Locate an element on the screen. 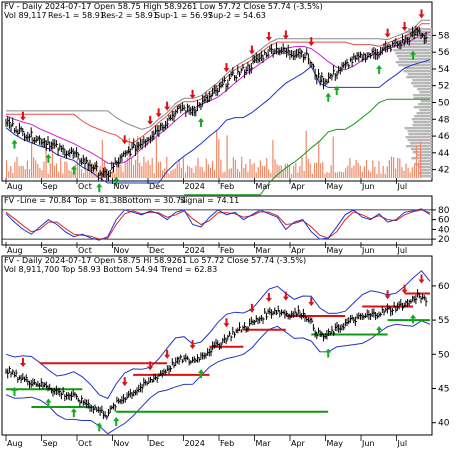 The height and width of the screenshot is (452, 474). volume-profile is located at coordinates (412, 103).